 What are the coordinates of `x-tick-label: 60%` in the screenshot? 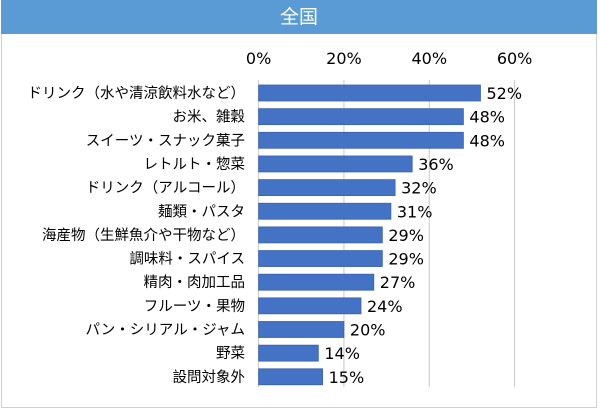 It's located at (515, 58).